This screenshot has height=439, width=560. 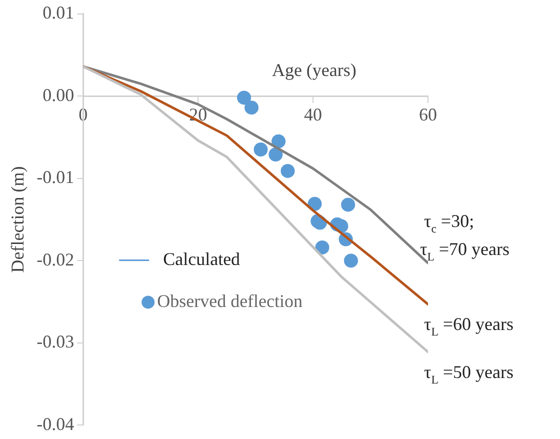 I want to click on y-tick-label: -0.04, so click(x=55, y=424).